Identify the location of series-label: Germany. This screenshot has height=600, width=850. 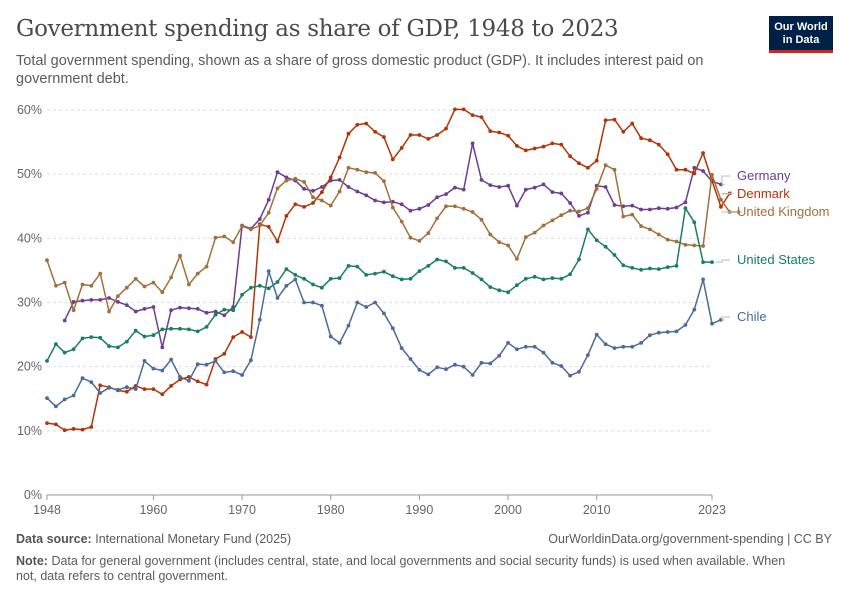
(764, 175).